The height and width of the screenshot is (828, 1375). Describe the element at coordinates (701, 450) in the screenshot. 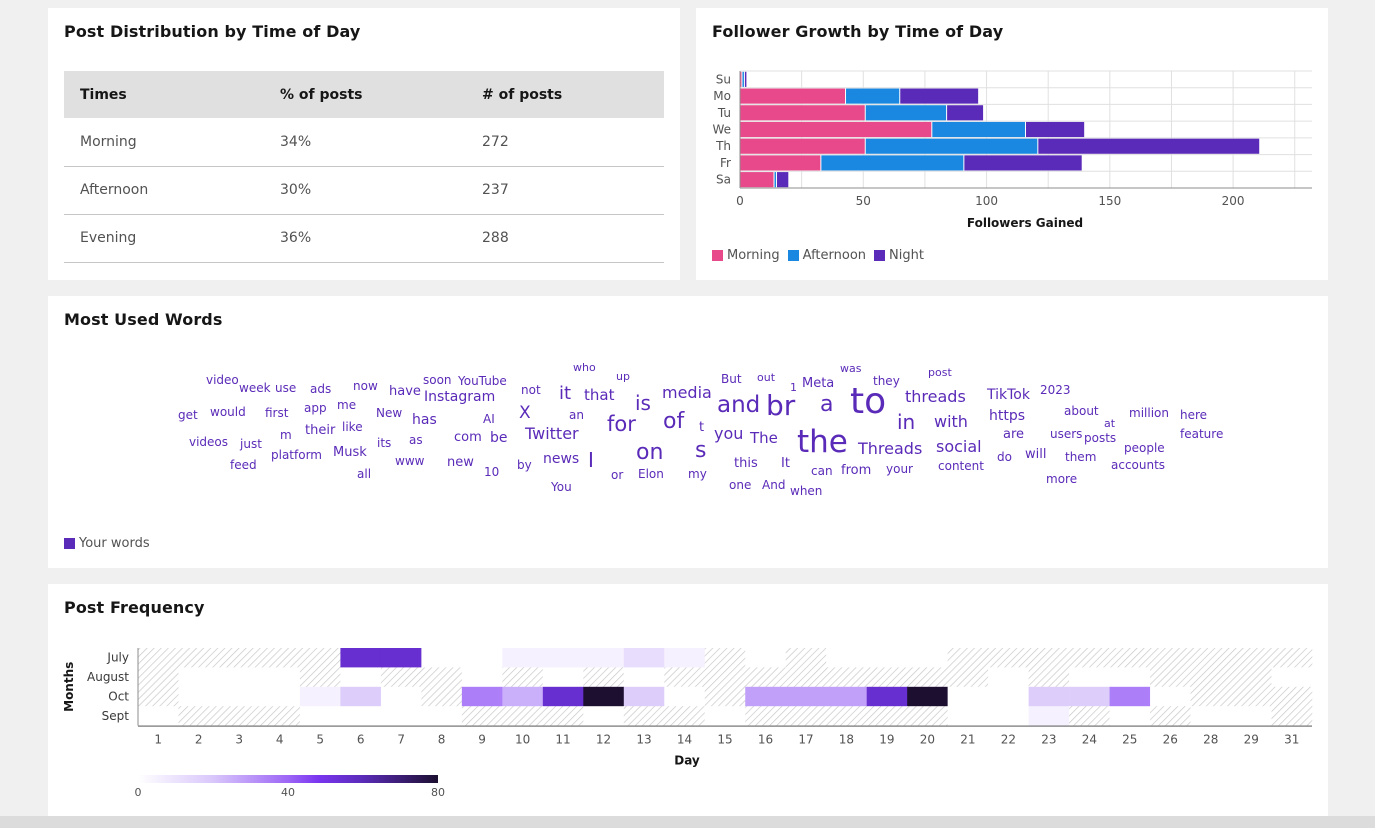

I see `word-cloud-word: s` at that location.